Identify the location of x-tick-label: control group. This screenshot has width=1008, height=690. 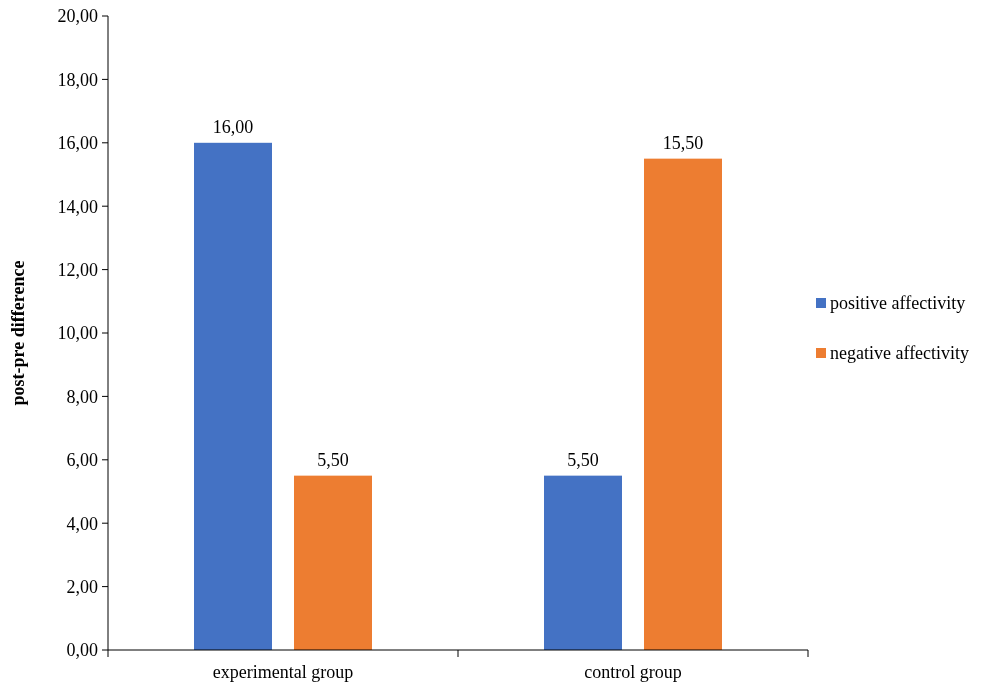
(633, 672).